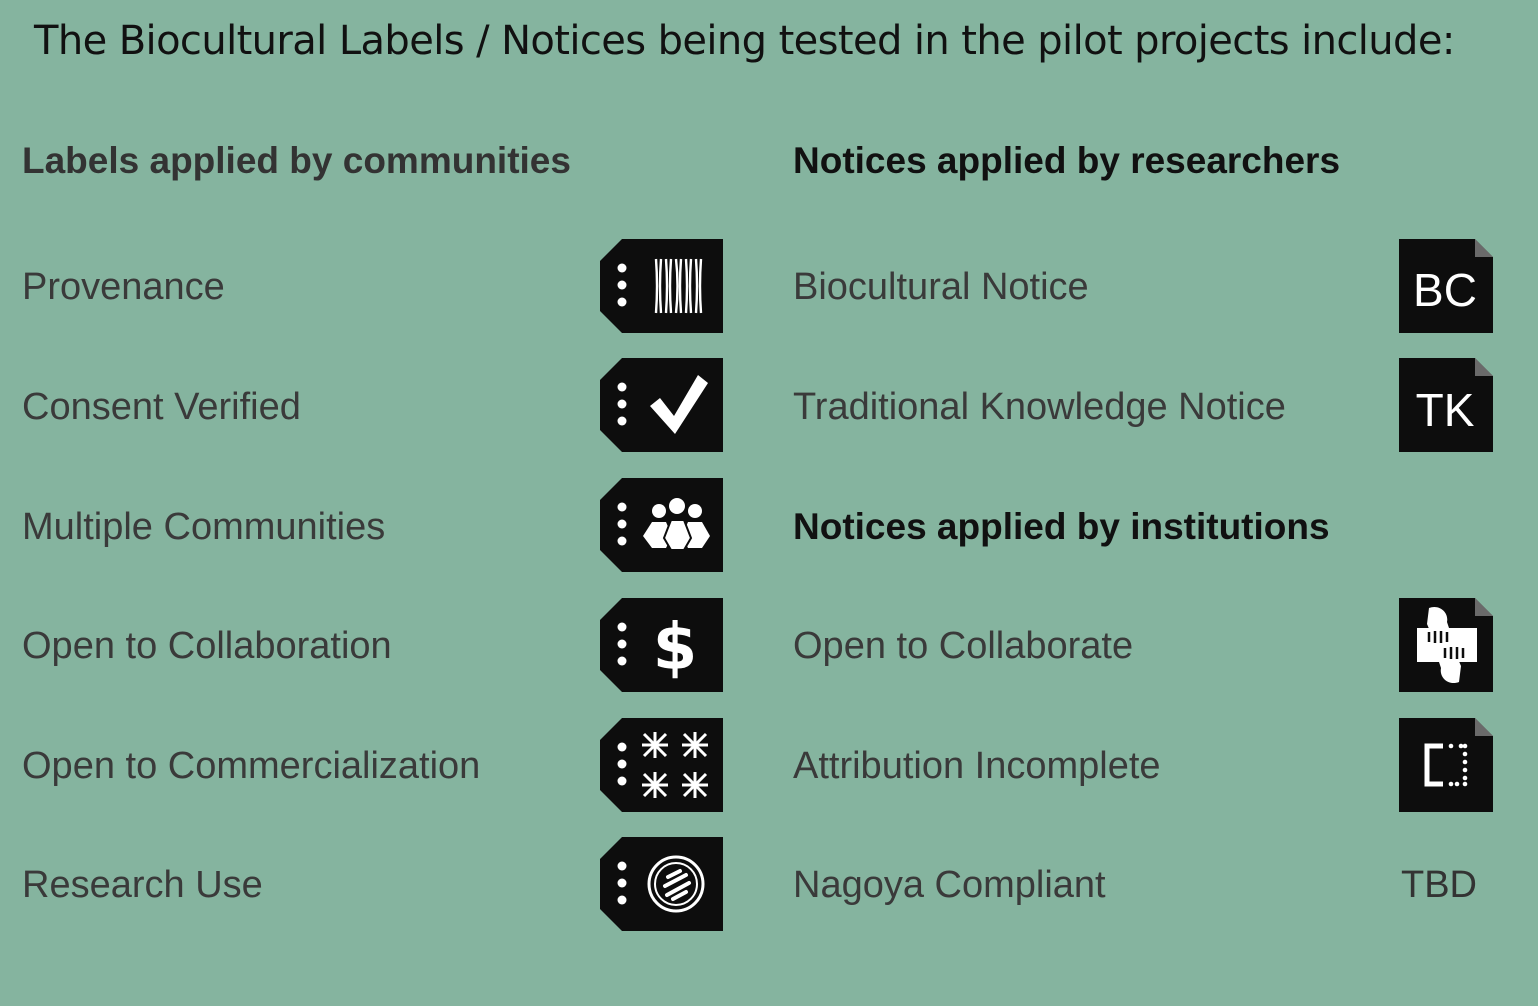  I want to click on institution-notices-heading: Notices applied by institutions, so click(1061, 526).